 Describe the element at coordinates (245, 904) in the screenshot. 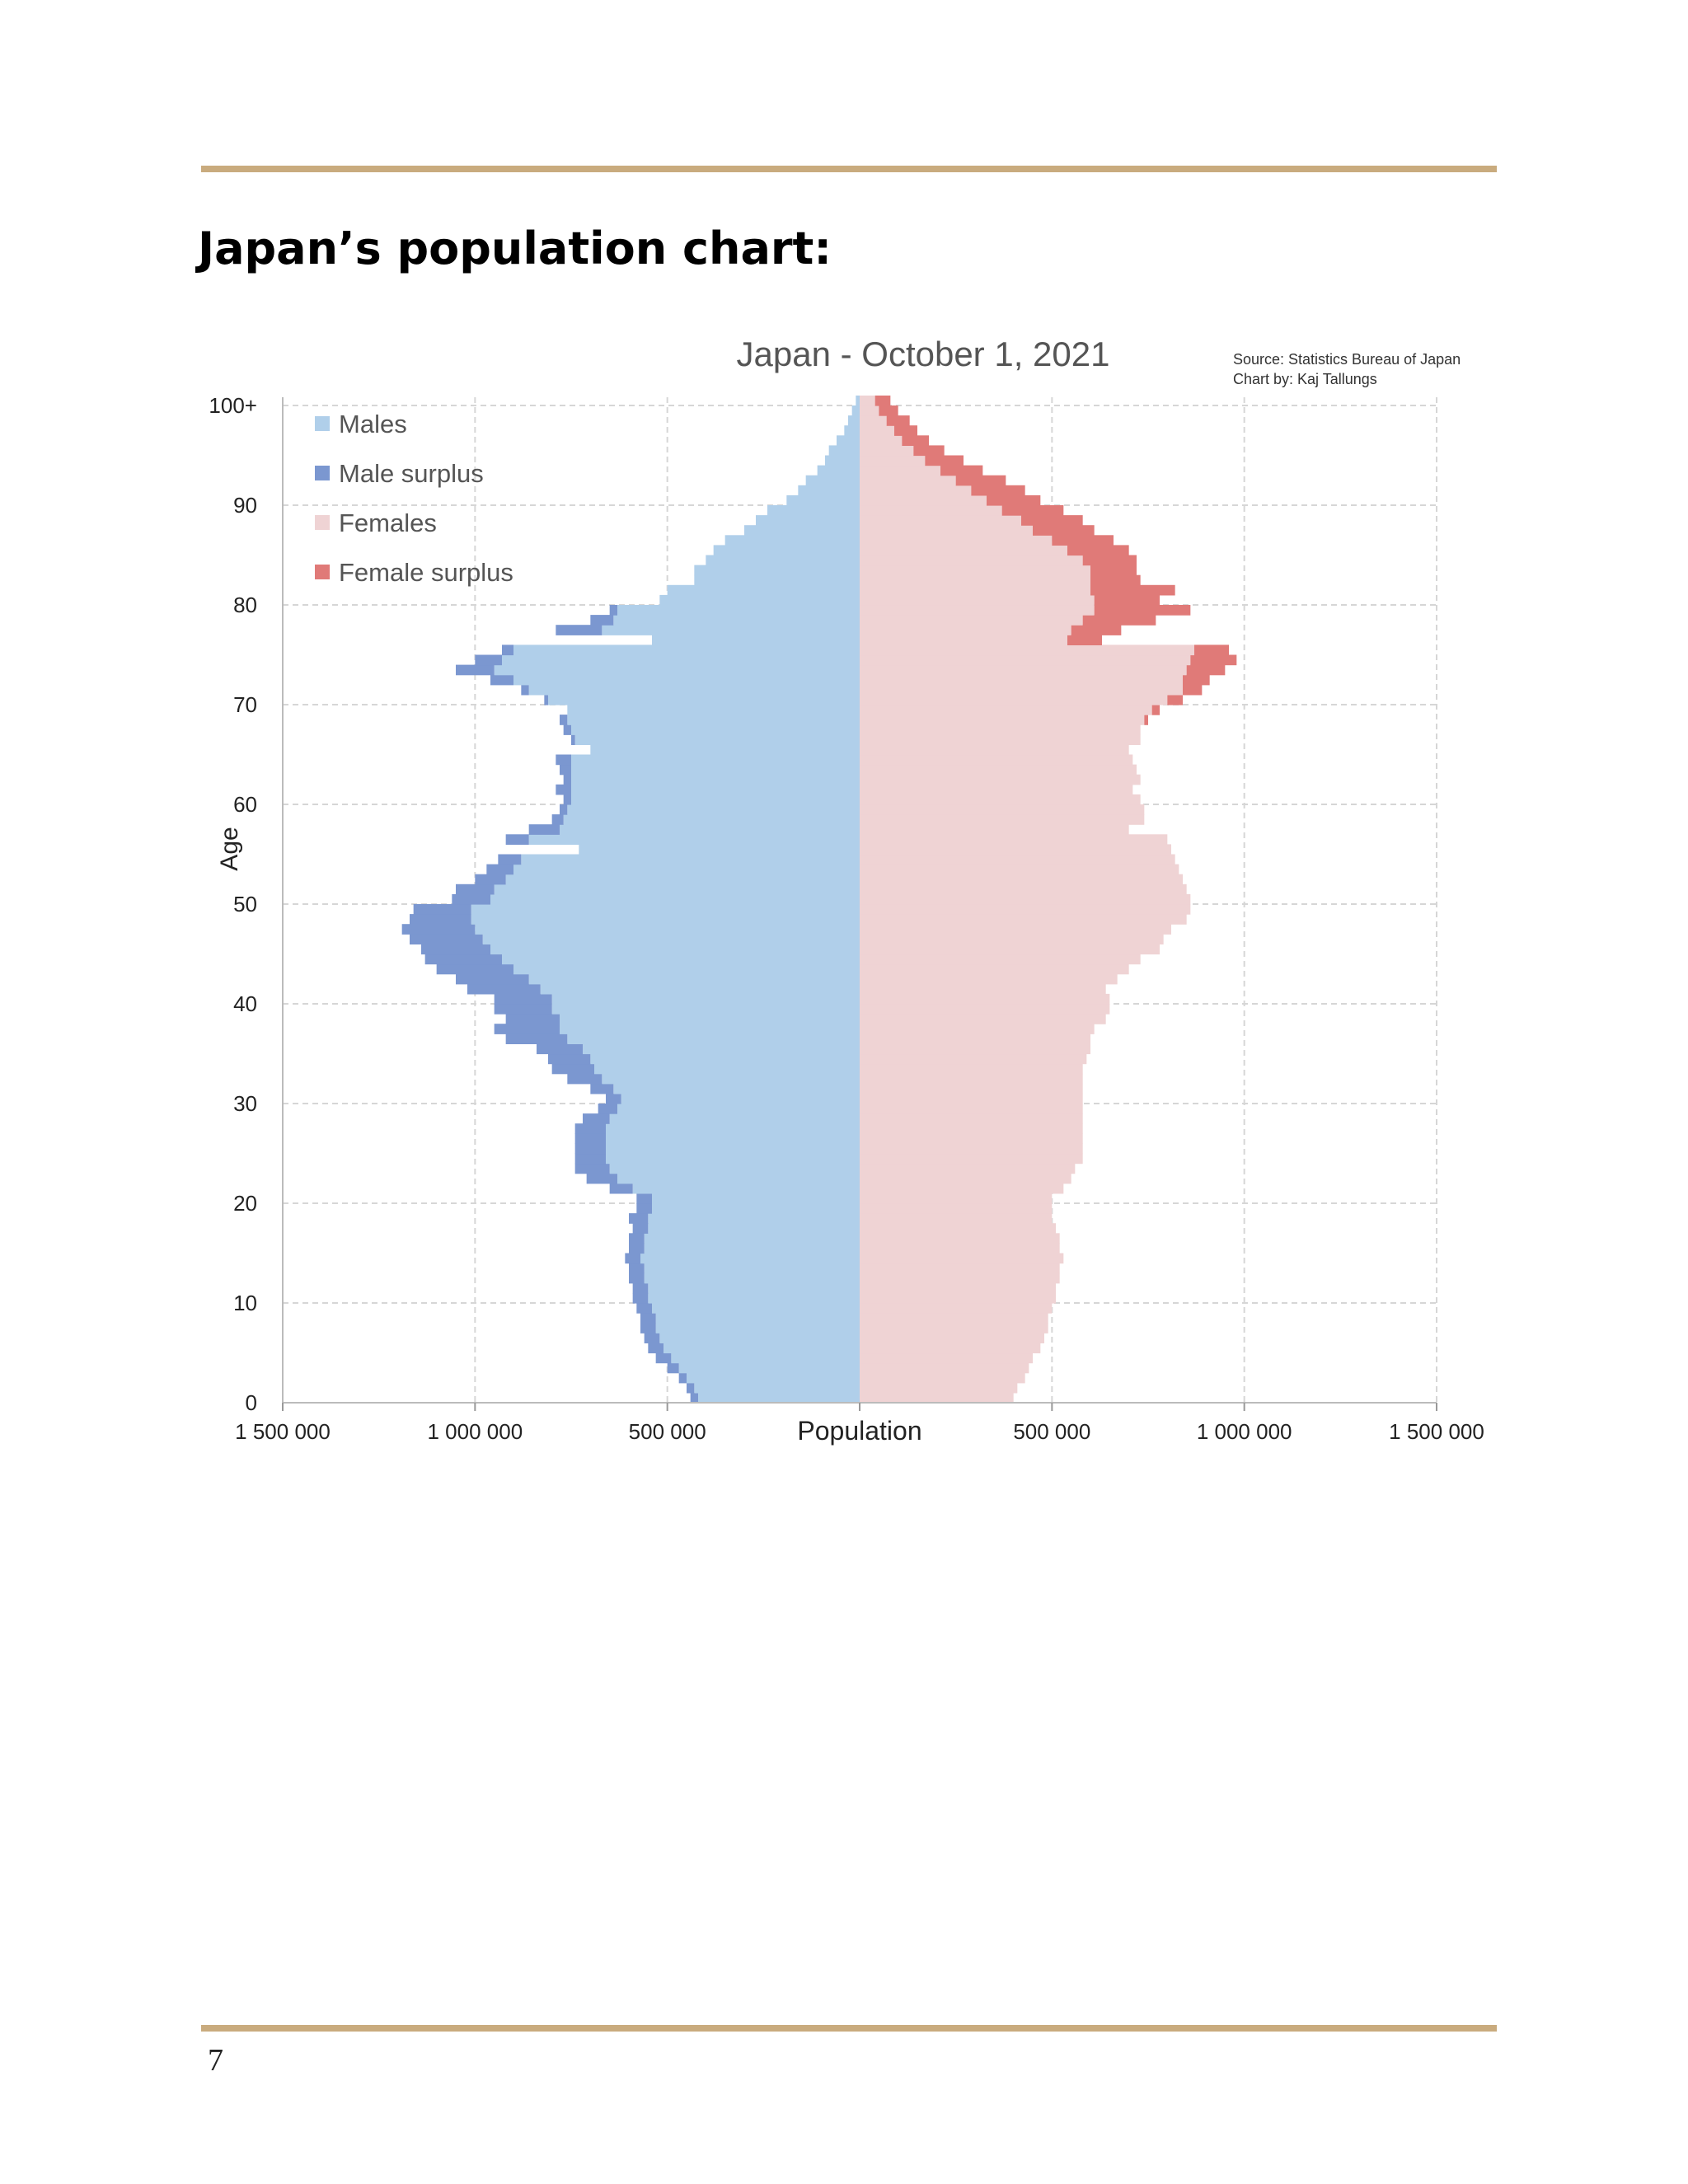

I see `y-tick-label: 50` at that location.